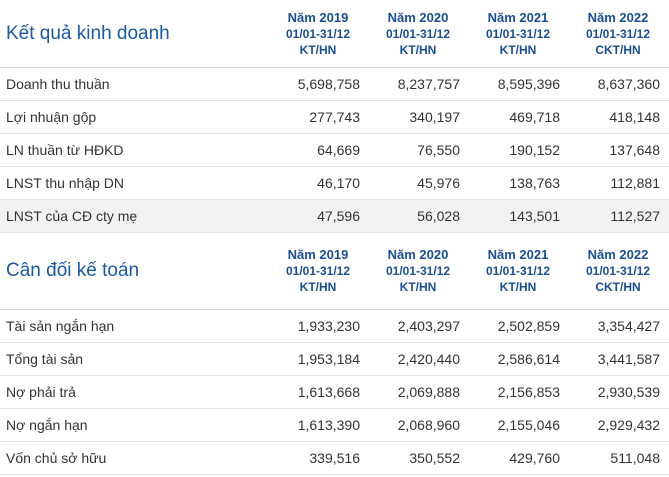 This screenshot has width=669, height=477. I want to click on cell-value: 469,718, so click(534, 117).